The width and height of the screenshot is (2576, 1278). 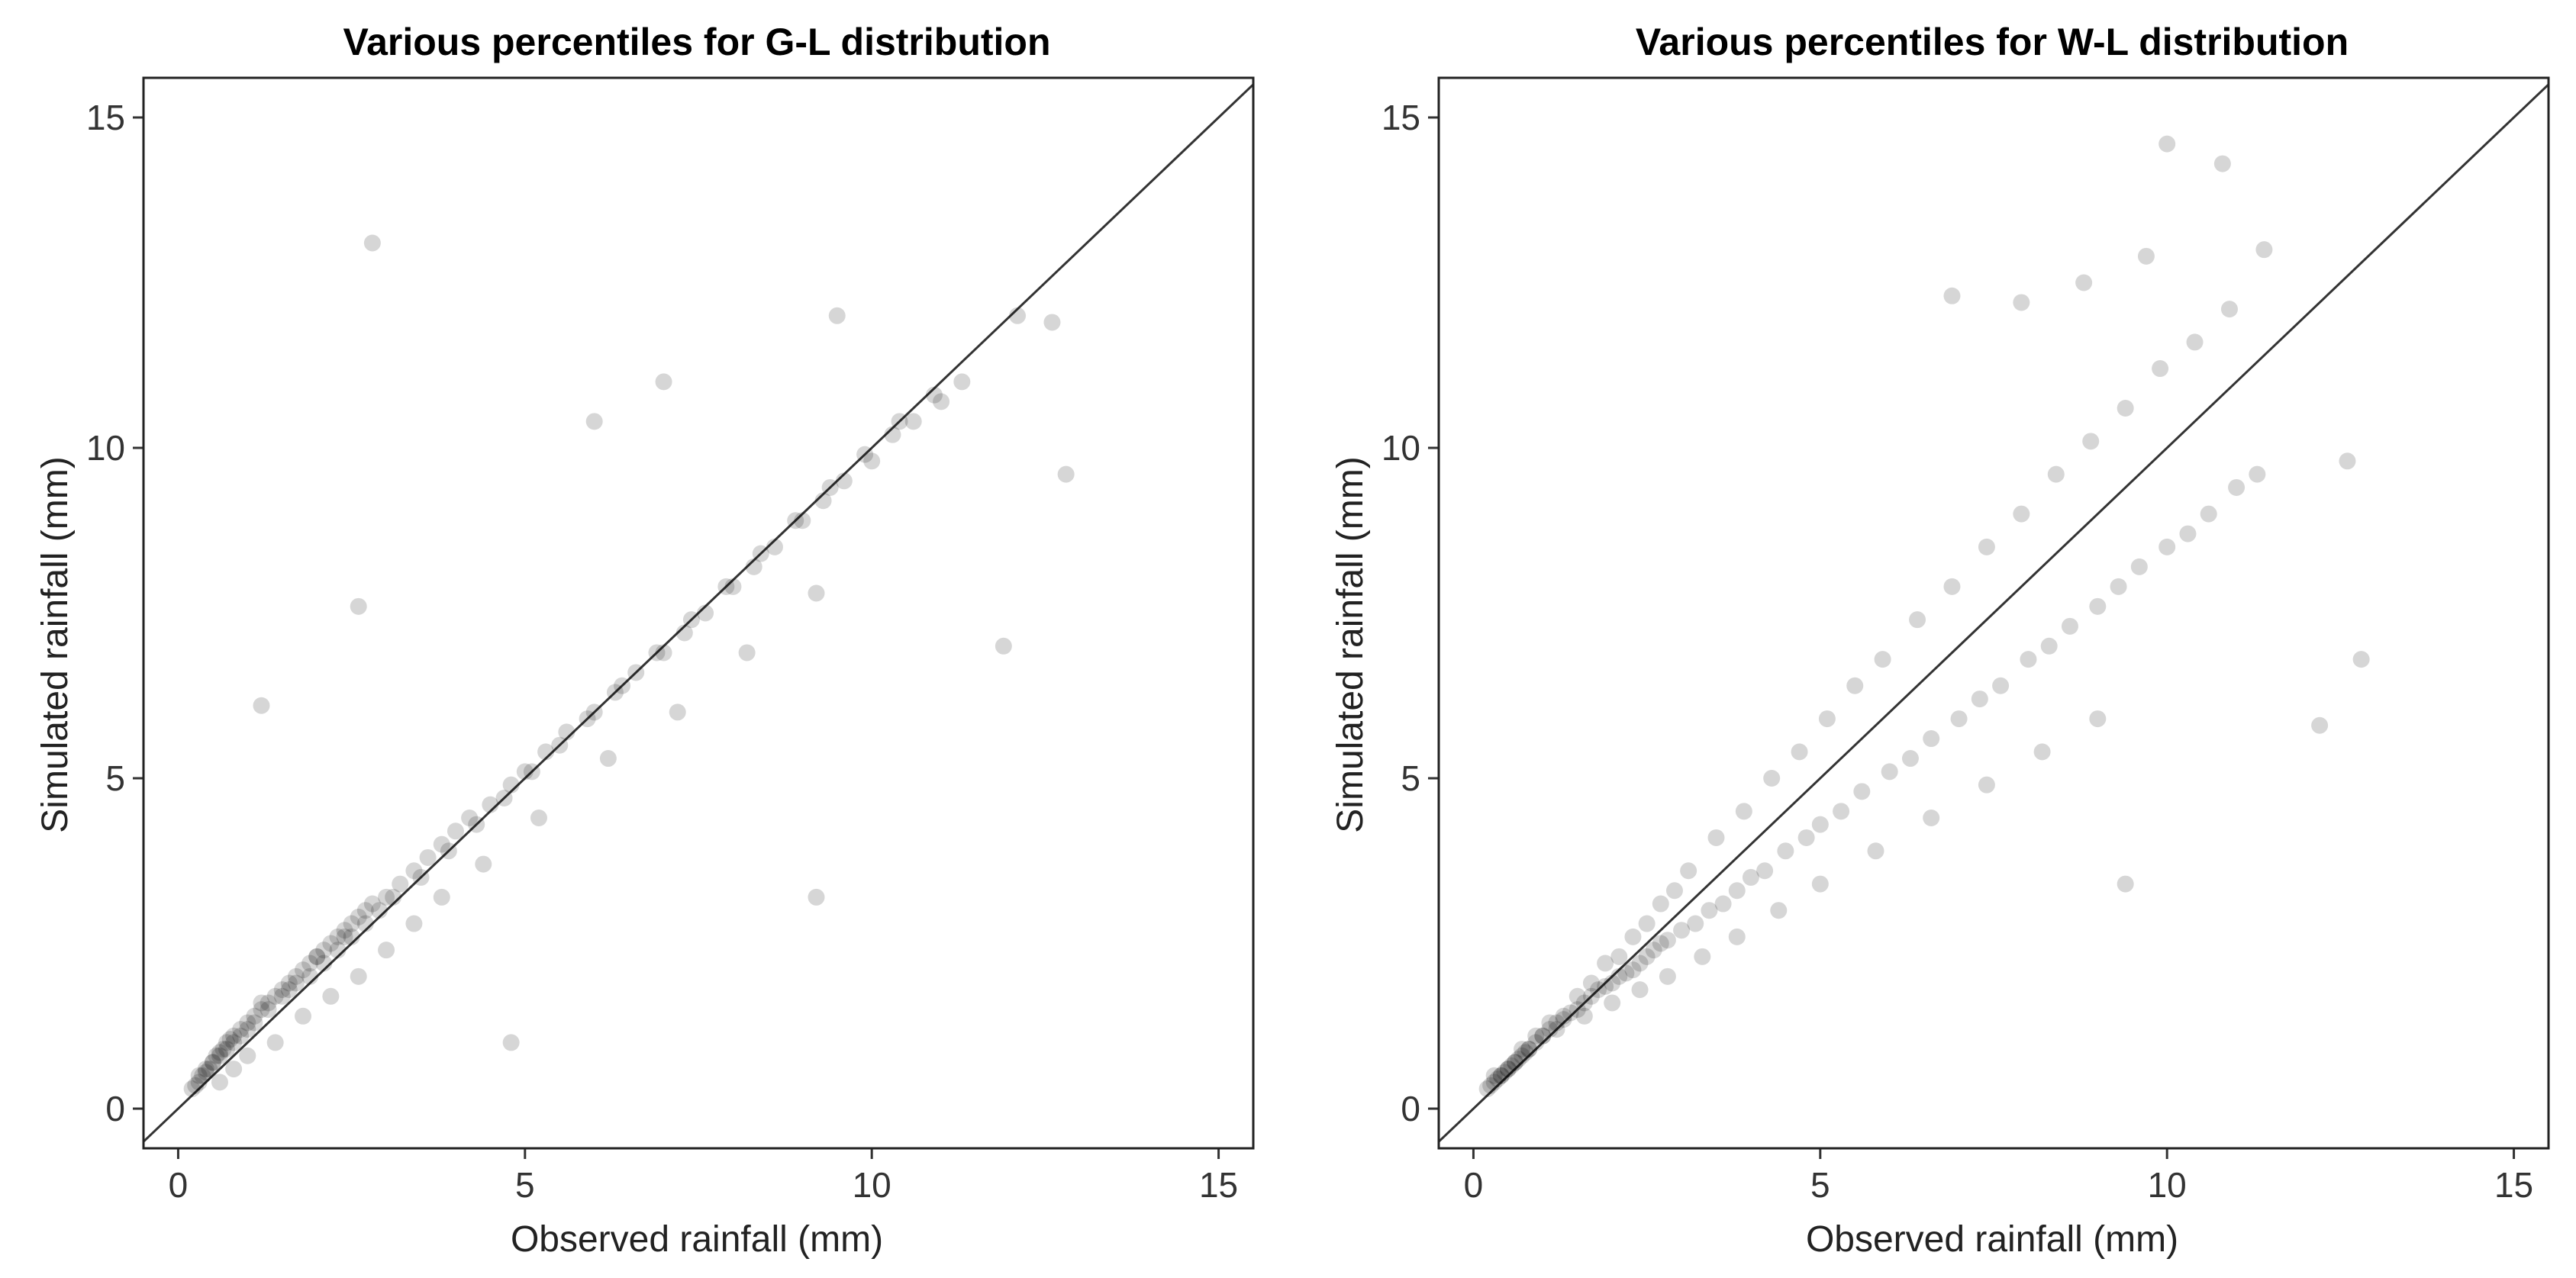 I want to click on y-axis-label: Simulated rainfall (mm), so click(x=55, y=644).